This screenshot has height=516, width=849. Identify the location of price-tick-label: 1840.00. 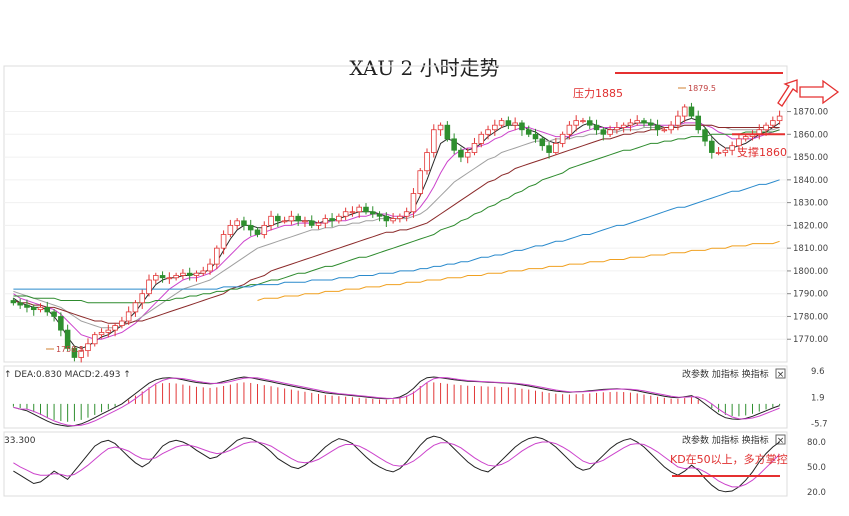
(810, 181).